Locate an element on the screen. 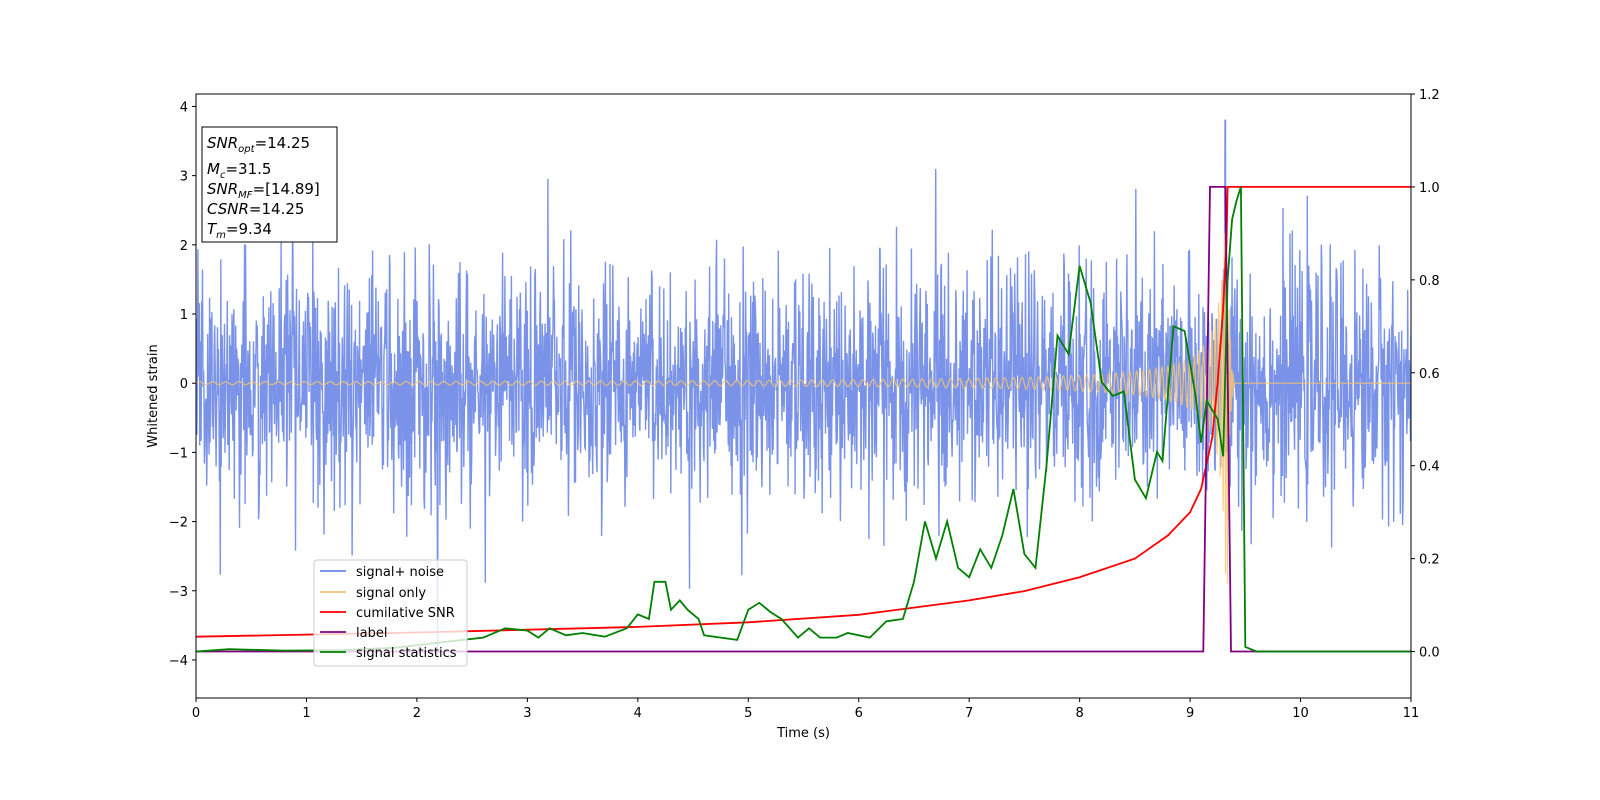  x-tick-label: 1 is located at coordinates (306, 713).